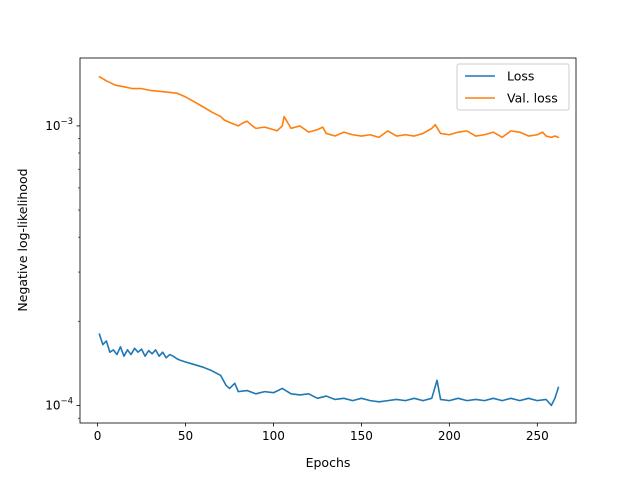 The image size is (640, 480). What do you see at coordinates (273, 436) in the screenshot?
I see `x-tick-label: 100` at bounding box center [273, 436].